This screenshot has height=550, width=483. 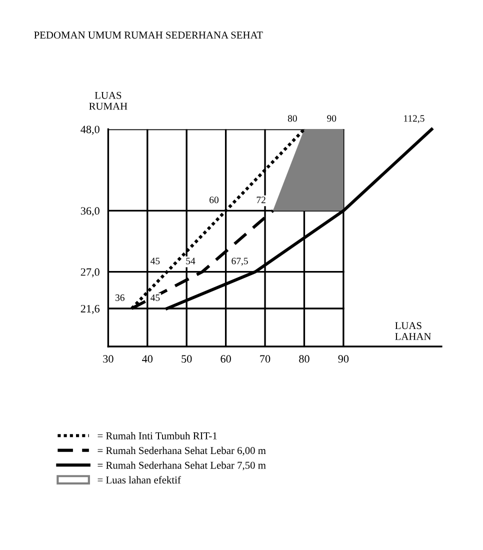 I want to click on x-tick-label: 40, so click(x=147, y=359).